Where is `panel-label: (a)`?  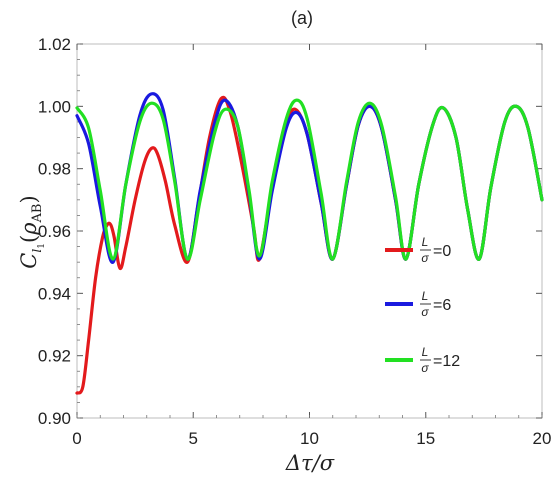 panel-label: (a) is located at coordinates (302, 18).